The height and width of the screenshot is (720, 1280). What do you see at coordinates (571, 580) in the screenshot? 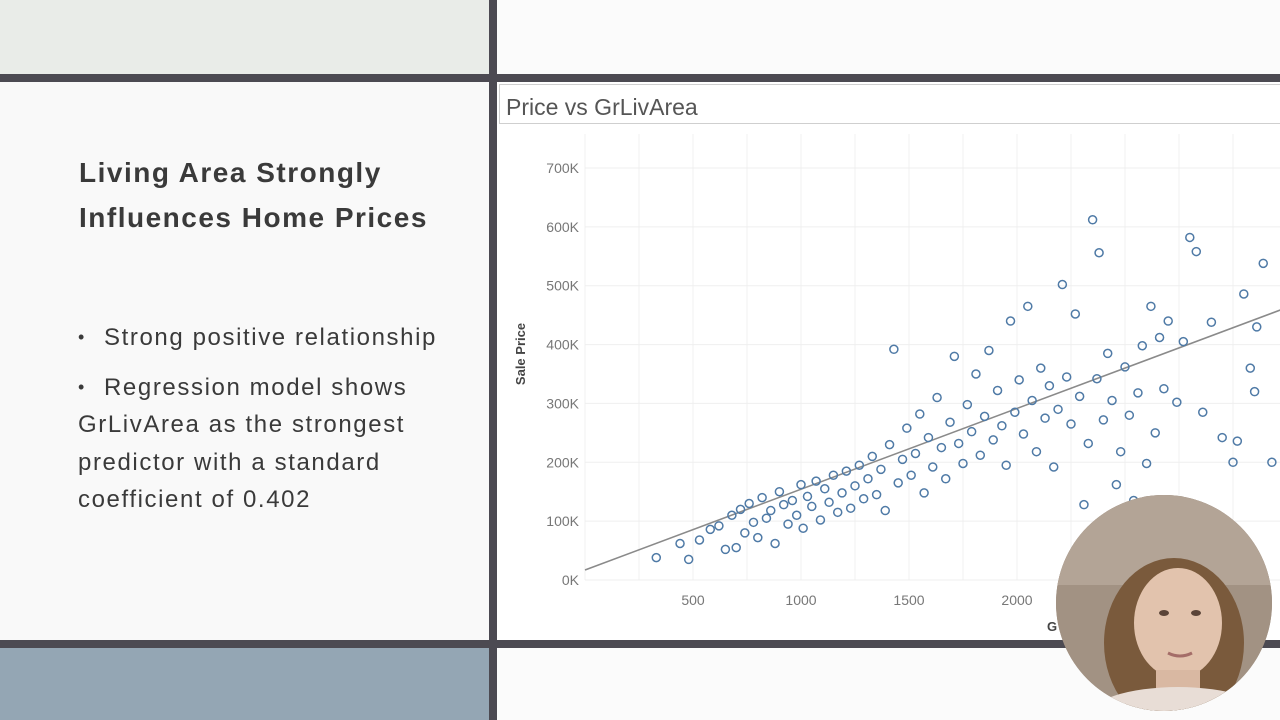
I see `y-tick-label: 0K` at bounding box center [571, 580].